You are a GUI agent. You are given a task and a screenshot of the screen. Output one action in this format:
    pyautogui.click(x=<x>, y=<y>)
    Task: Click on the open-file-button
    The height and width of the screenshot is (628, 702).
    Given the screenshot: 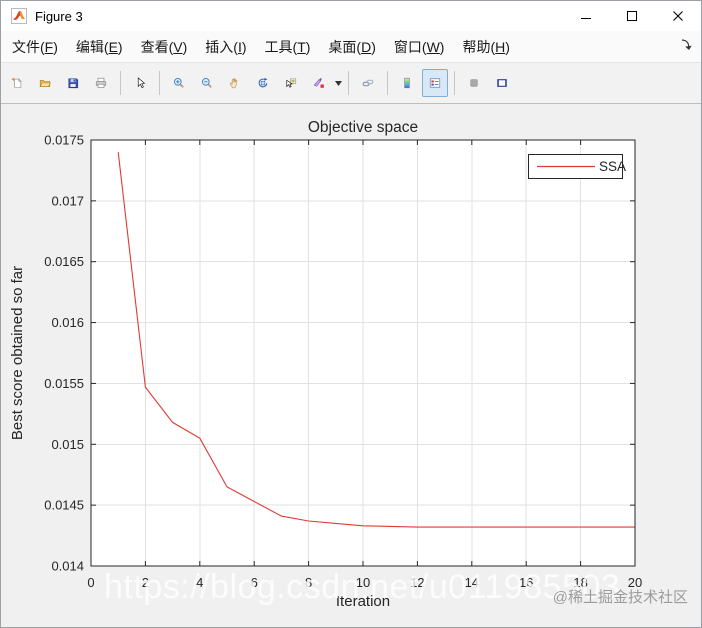 What is the action you would take?
    pyautogui.click(x=45, y=83)
    